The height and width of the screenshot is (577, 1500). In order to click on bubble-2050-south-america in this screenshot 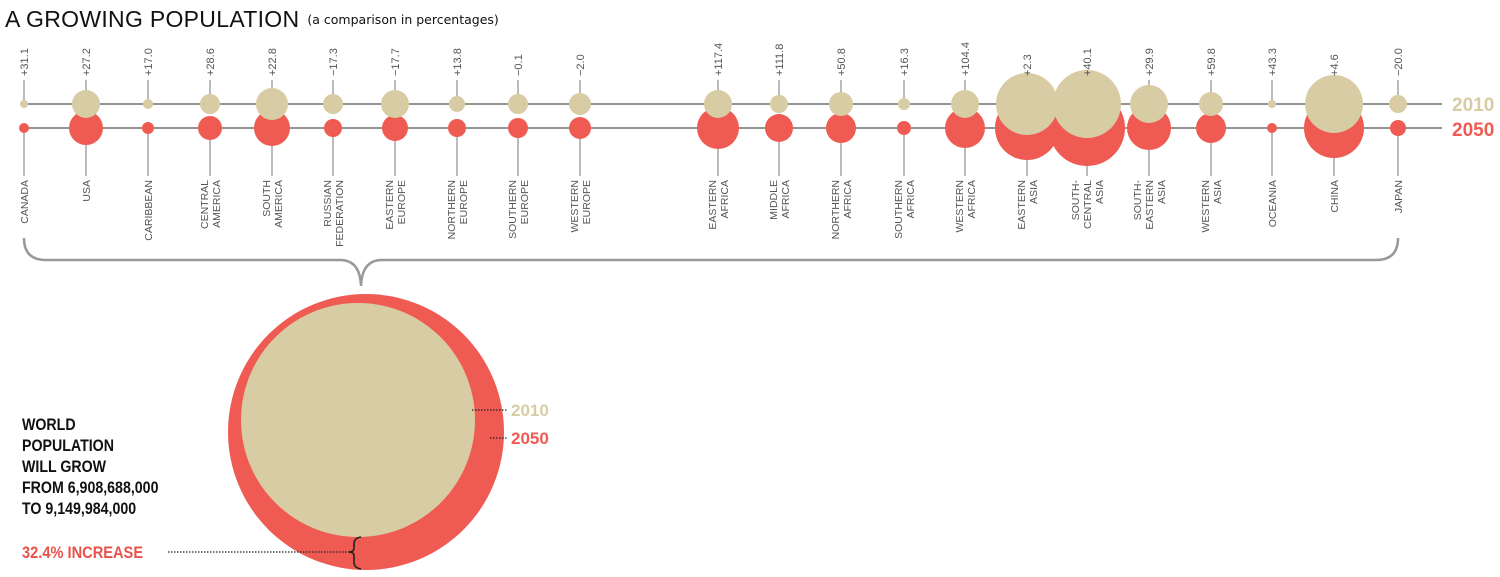, I will do `click(272, 128)`.